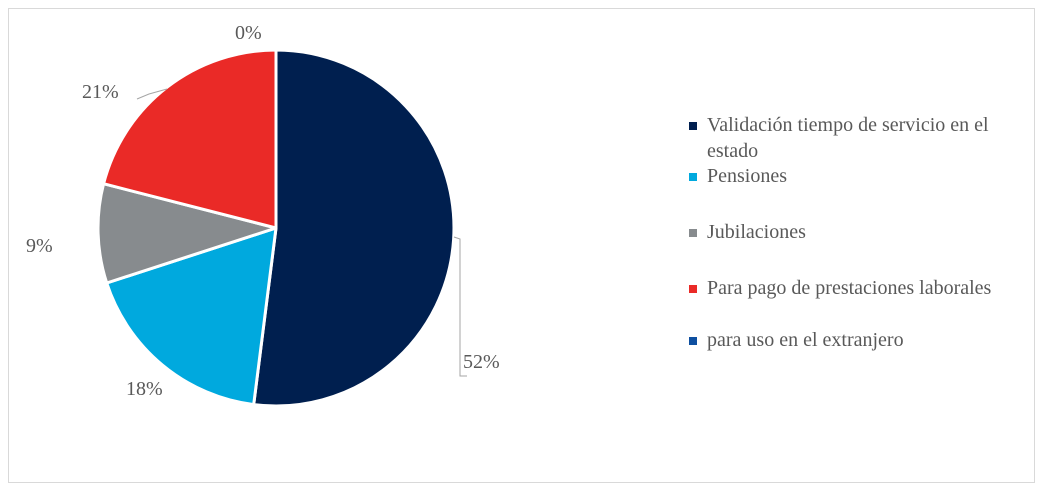  What do you see at coordinates (481, 362) in the screenshot?
I see `data-label-52: 52%` at bounding box center [481, 362].